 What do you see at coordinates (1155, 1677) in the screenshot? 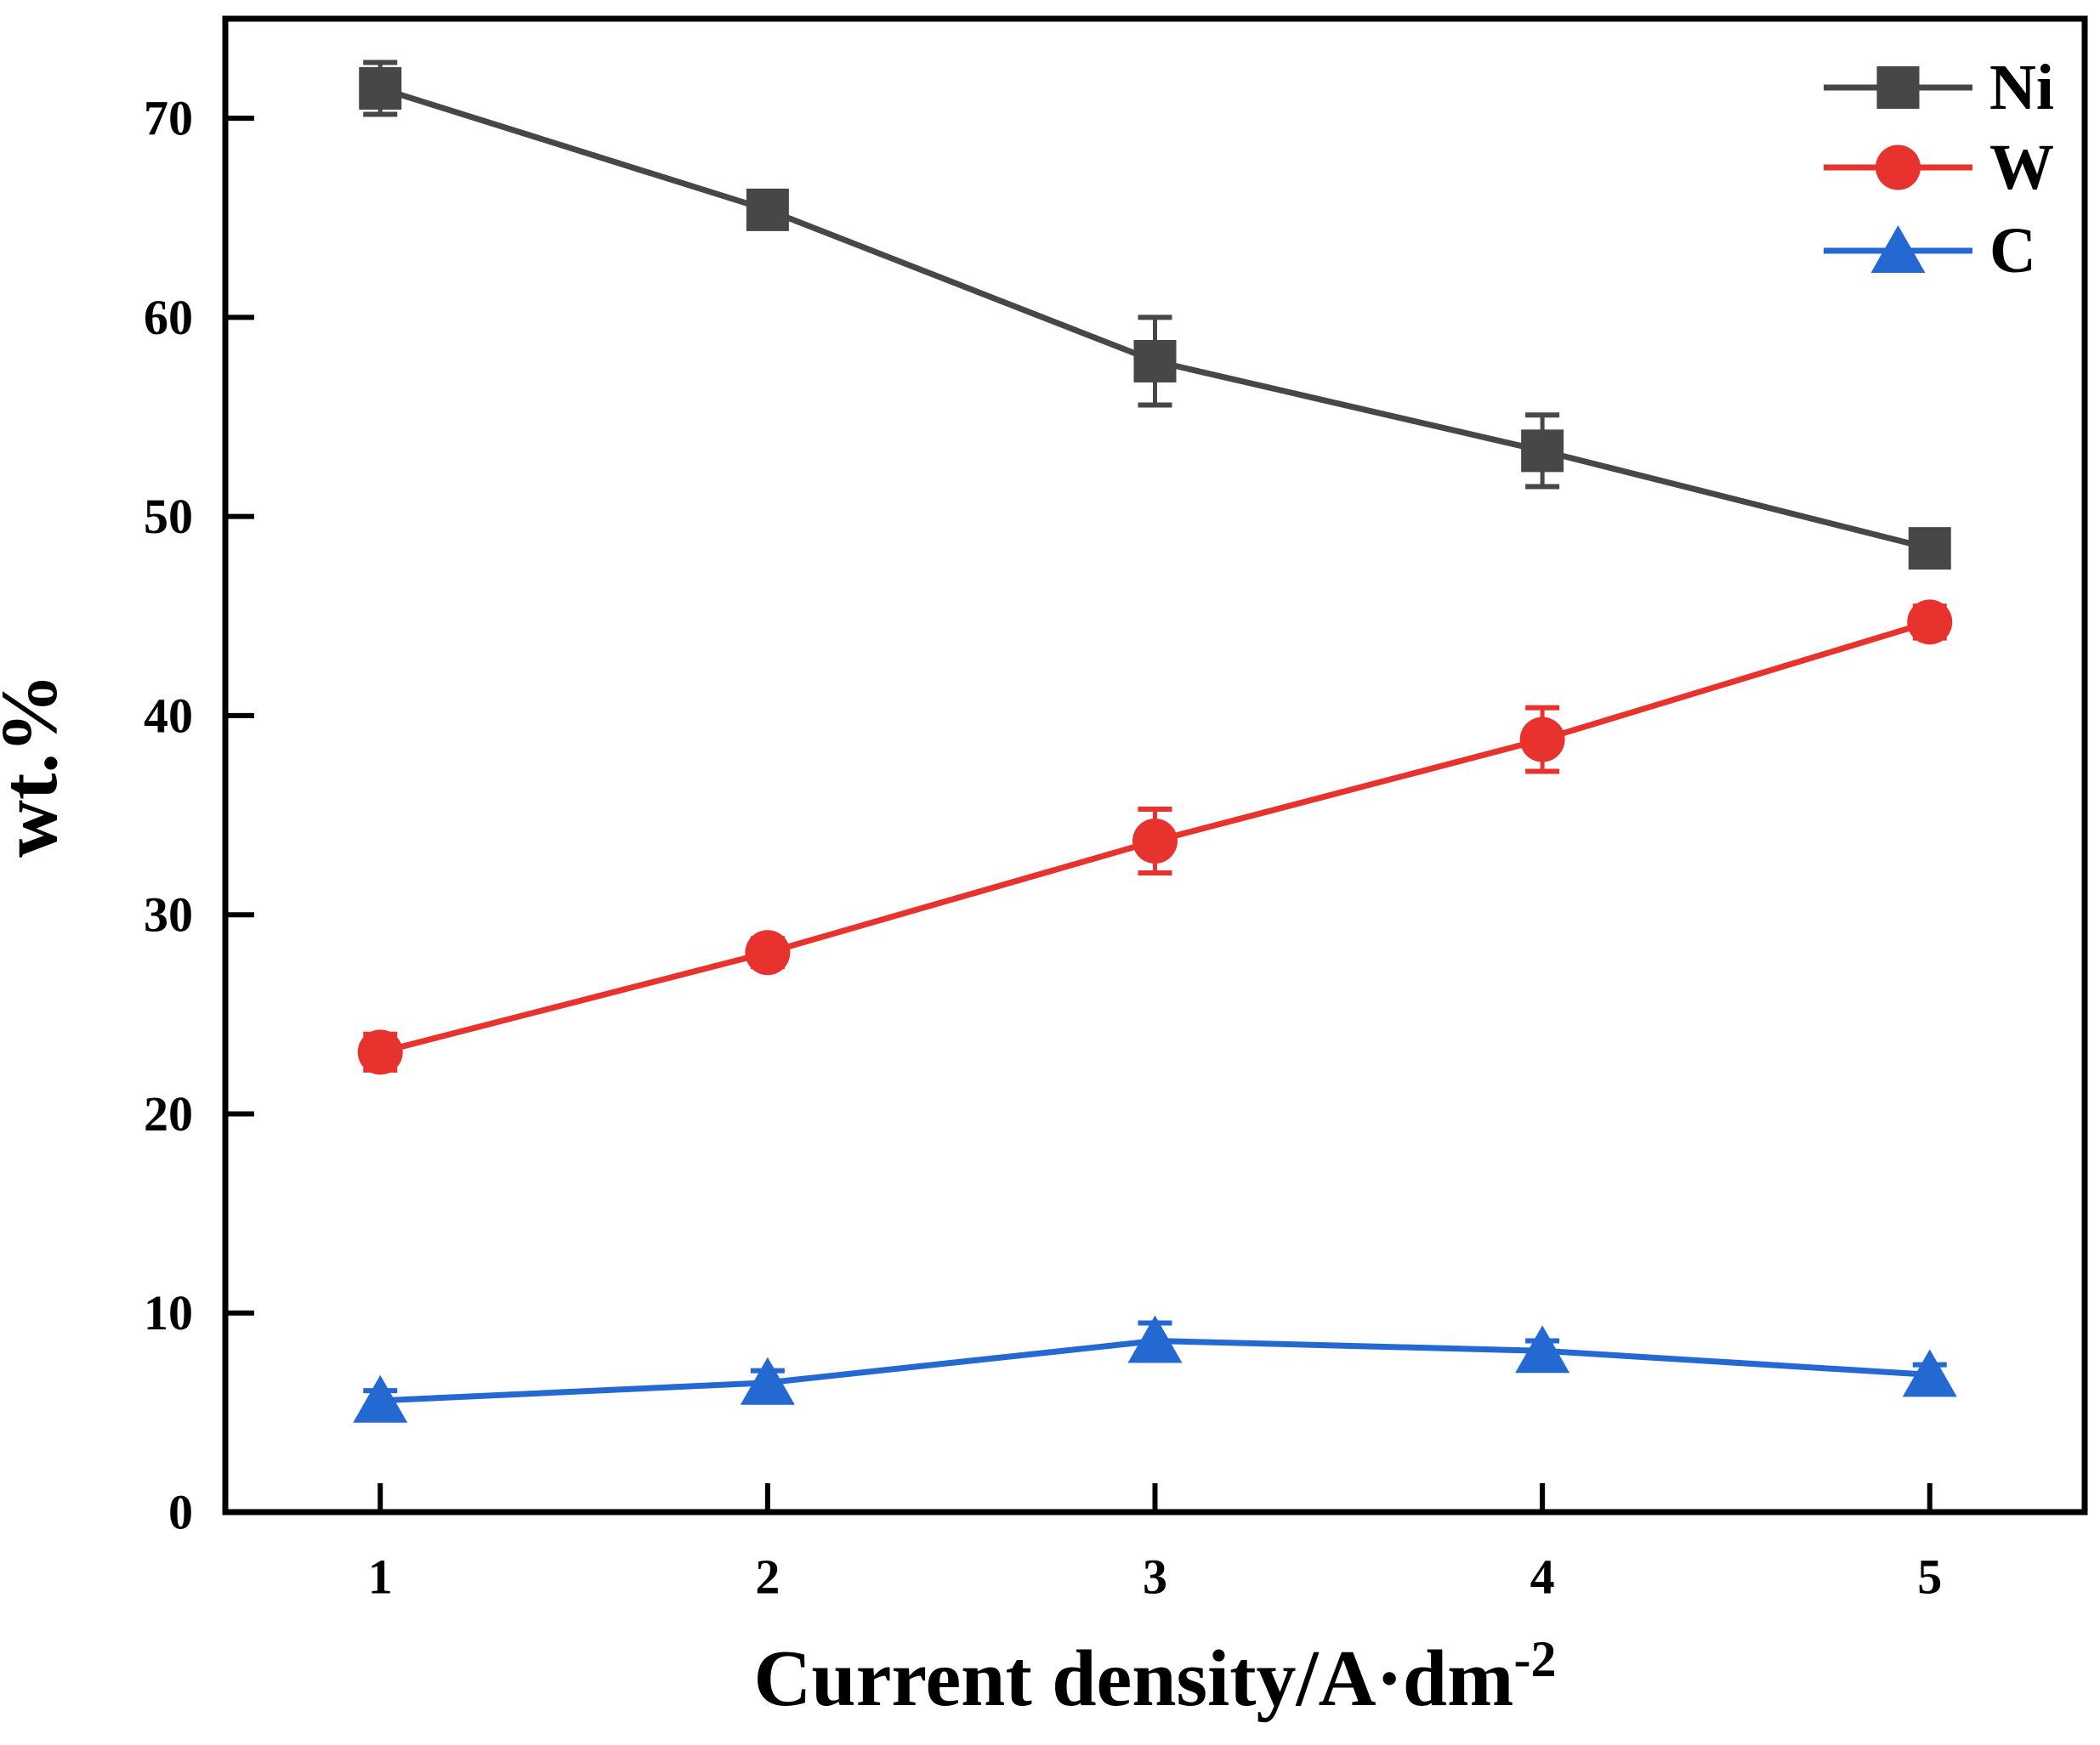
I see `x-axis-title: Current density/A·dm-2` at bounding box center [1155, 1677].